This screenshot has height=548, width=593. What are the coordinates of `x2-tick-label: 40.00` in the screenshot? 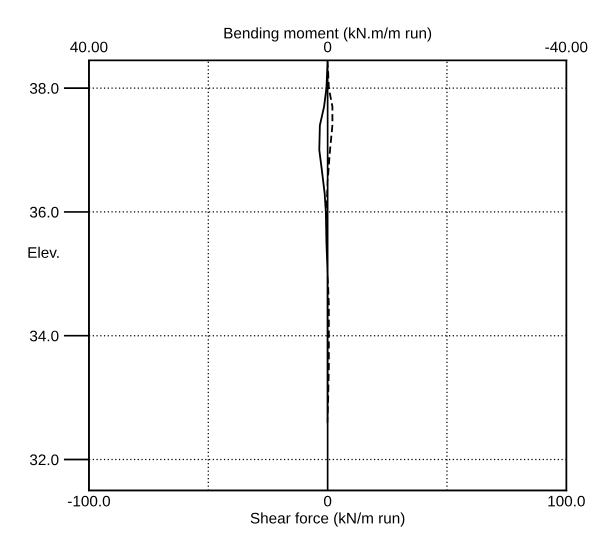 It's located at (89, 47).